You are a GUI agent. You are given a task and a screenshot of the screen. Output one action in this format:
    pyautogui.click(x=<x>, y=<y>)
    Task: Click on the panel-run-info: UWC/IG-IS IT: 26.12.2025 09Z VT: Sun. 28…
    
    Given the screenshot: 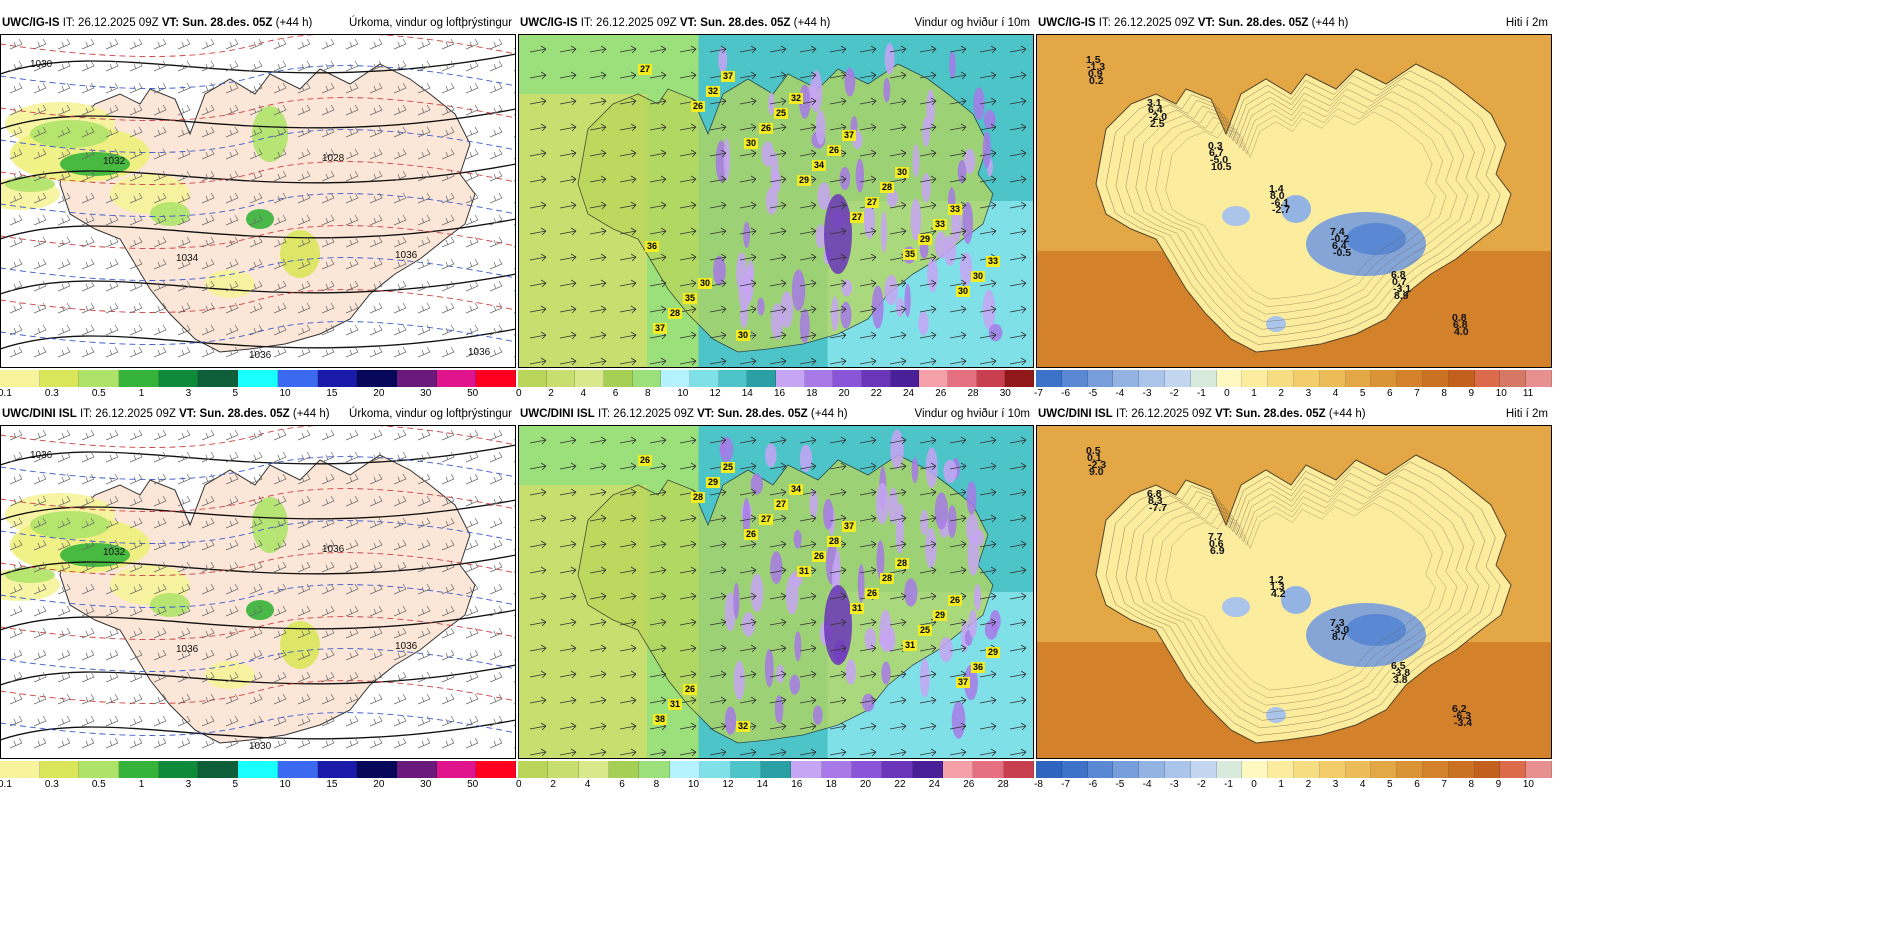 What is the action you would take?
    pyautogui.click(x=157, y=23)
    